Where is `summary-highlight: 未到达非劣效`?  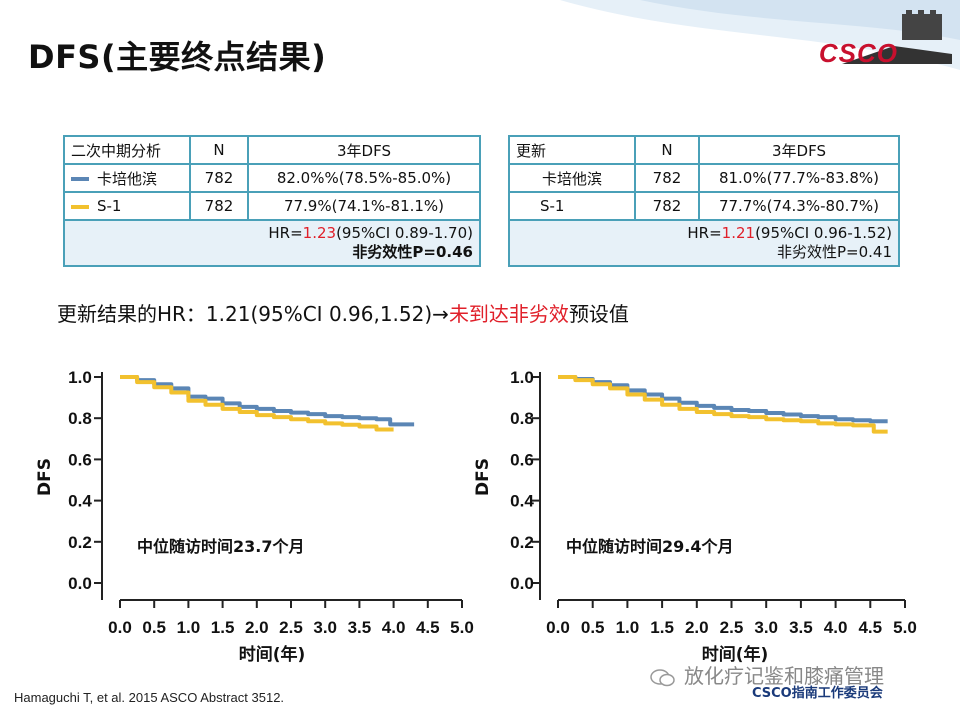 summary-highlight: 未到达非劣效 is located at coordinates (508, 314).